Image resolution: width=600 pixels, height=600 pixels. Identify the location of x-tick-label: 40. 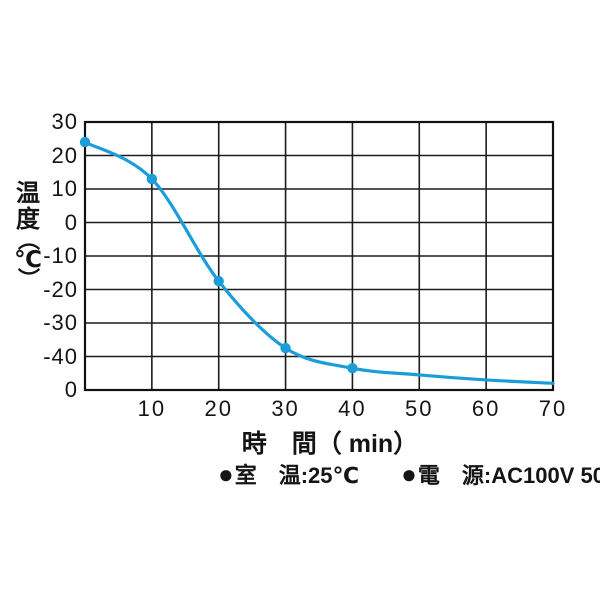
(352, 408).